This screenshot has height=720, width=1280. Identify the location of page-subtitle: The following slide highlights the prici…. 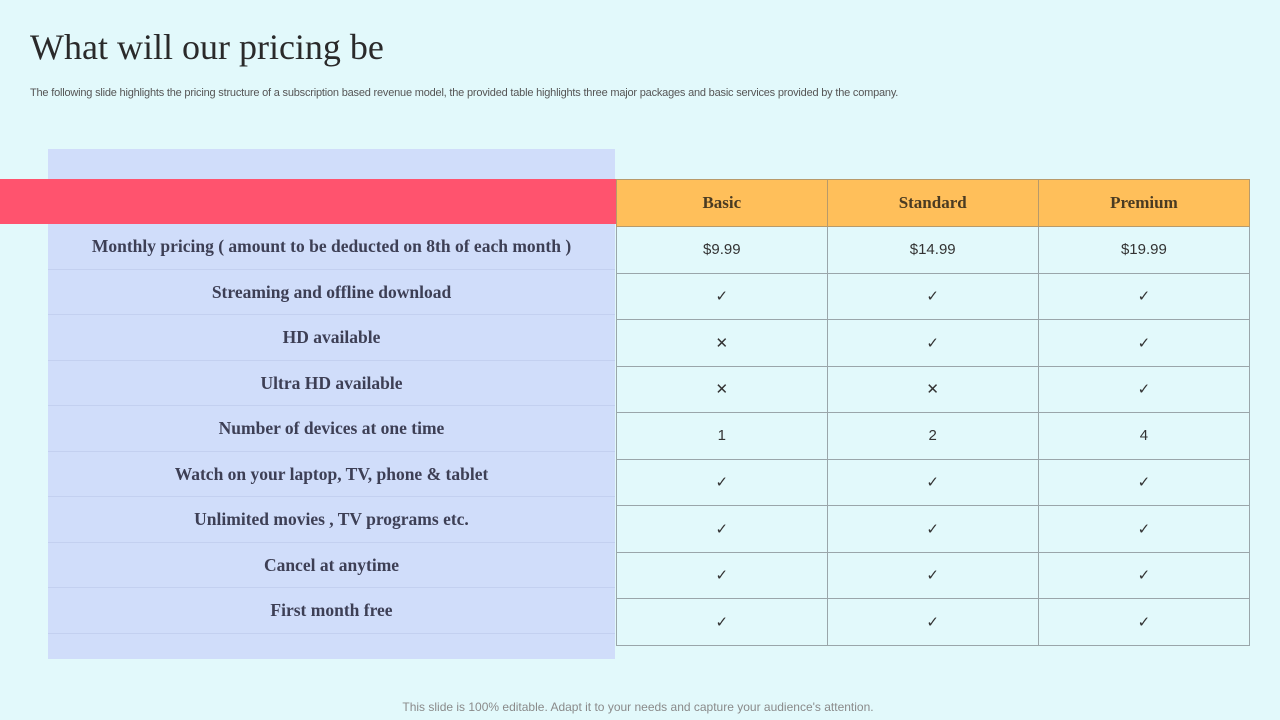
(464, 93).